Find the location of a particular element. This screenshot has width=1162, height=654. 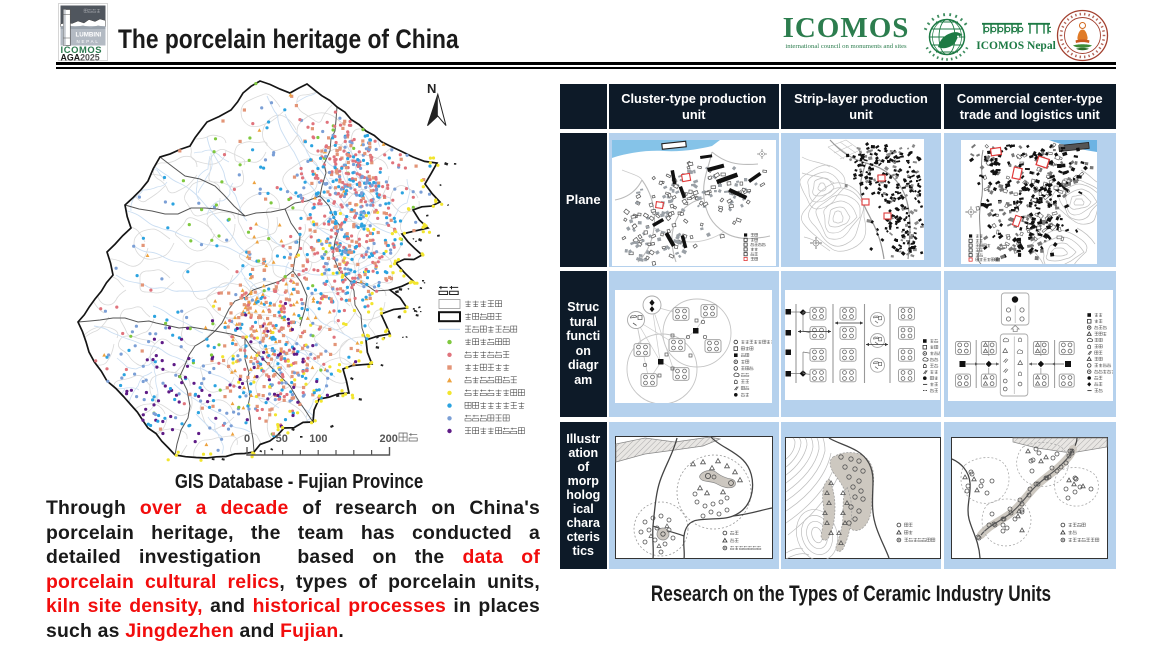

svg-text: 100 is located at coordinates (318, 439).